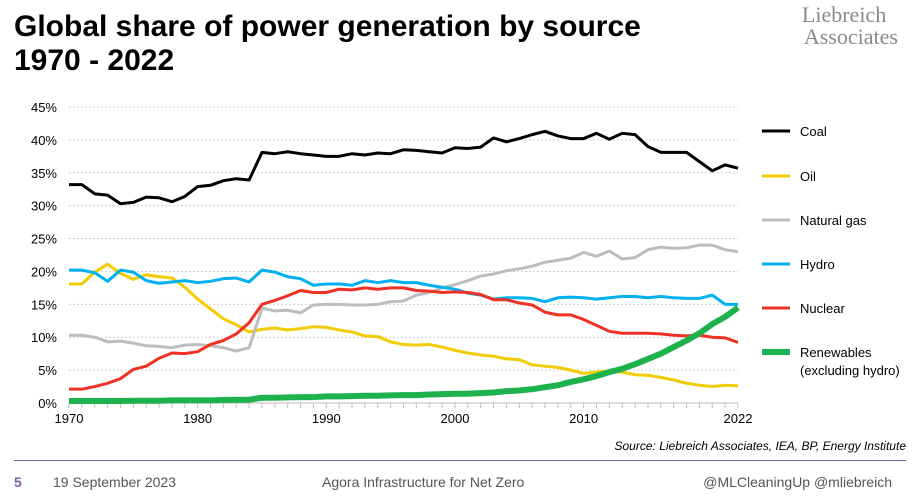 This screenshot has width=920, height=504. Describe the element at coordinates (326, 418) in the screenshot. I see `x-tick-label: 1990` at that location.